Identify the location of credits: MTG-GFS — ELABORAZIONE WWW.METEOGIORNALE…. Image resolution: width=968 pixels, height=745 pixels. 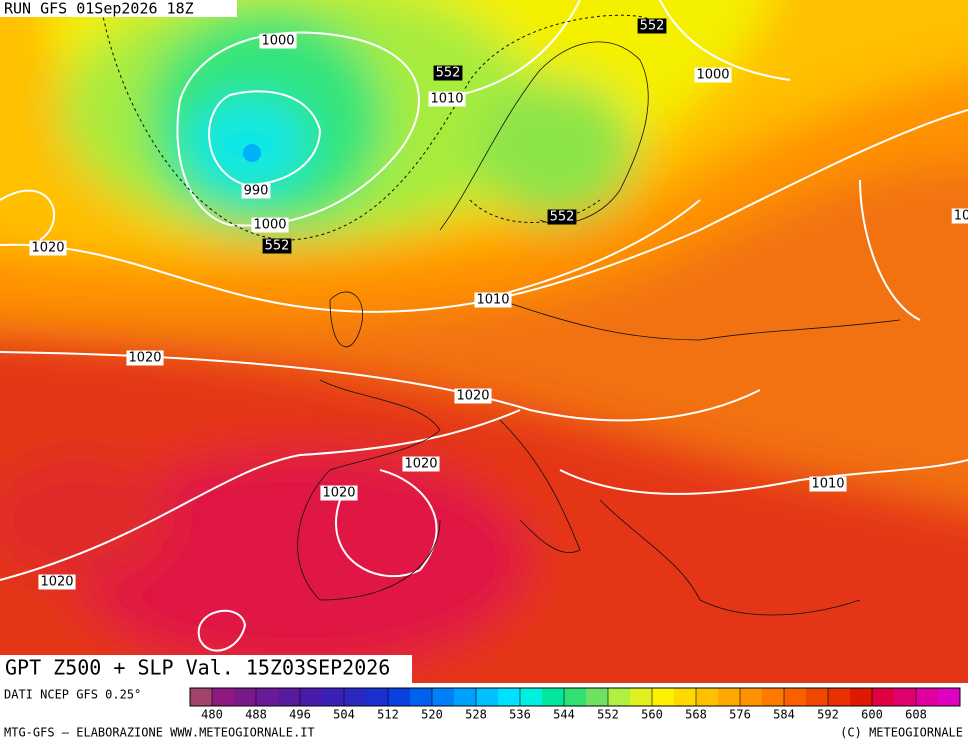
(159, 733).